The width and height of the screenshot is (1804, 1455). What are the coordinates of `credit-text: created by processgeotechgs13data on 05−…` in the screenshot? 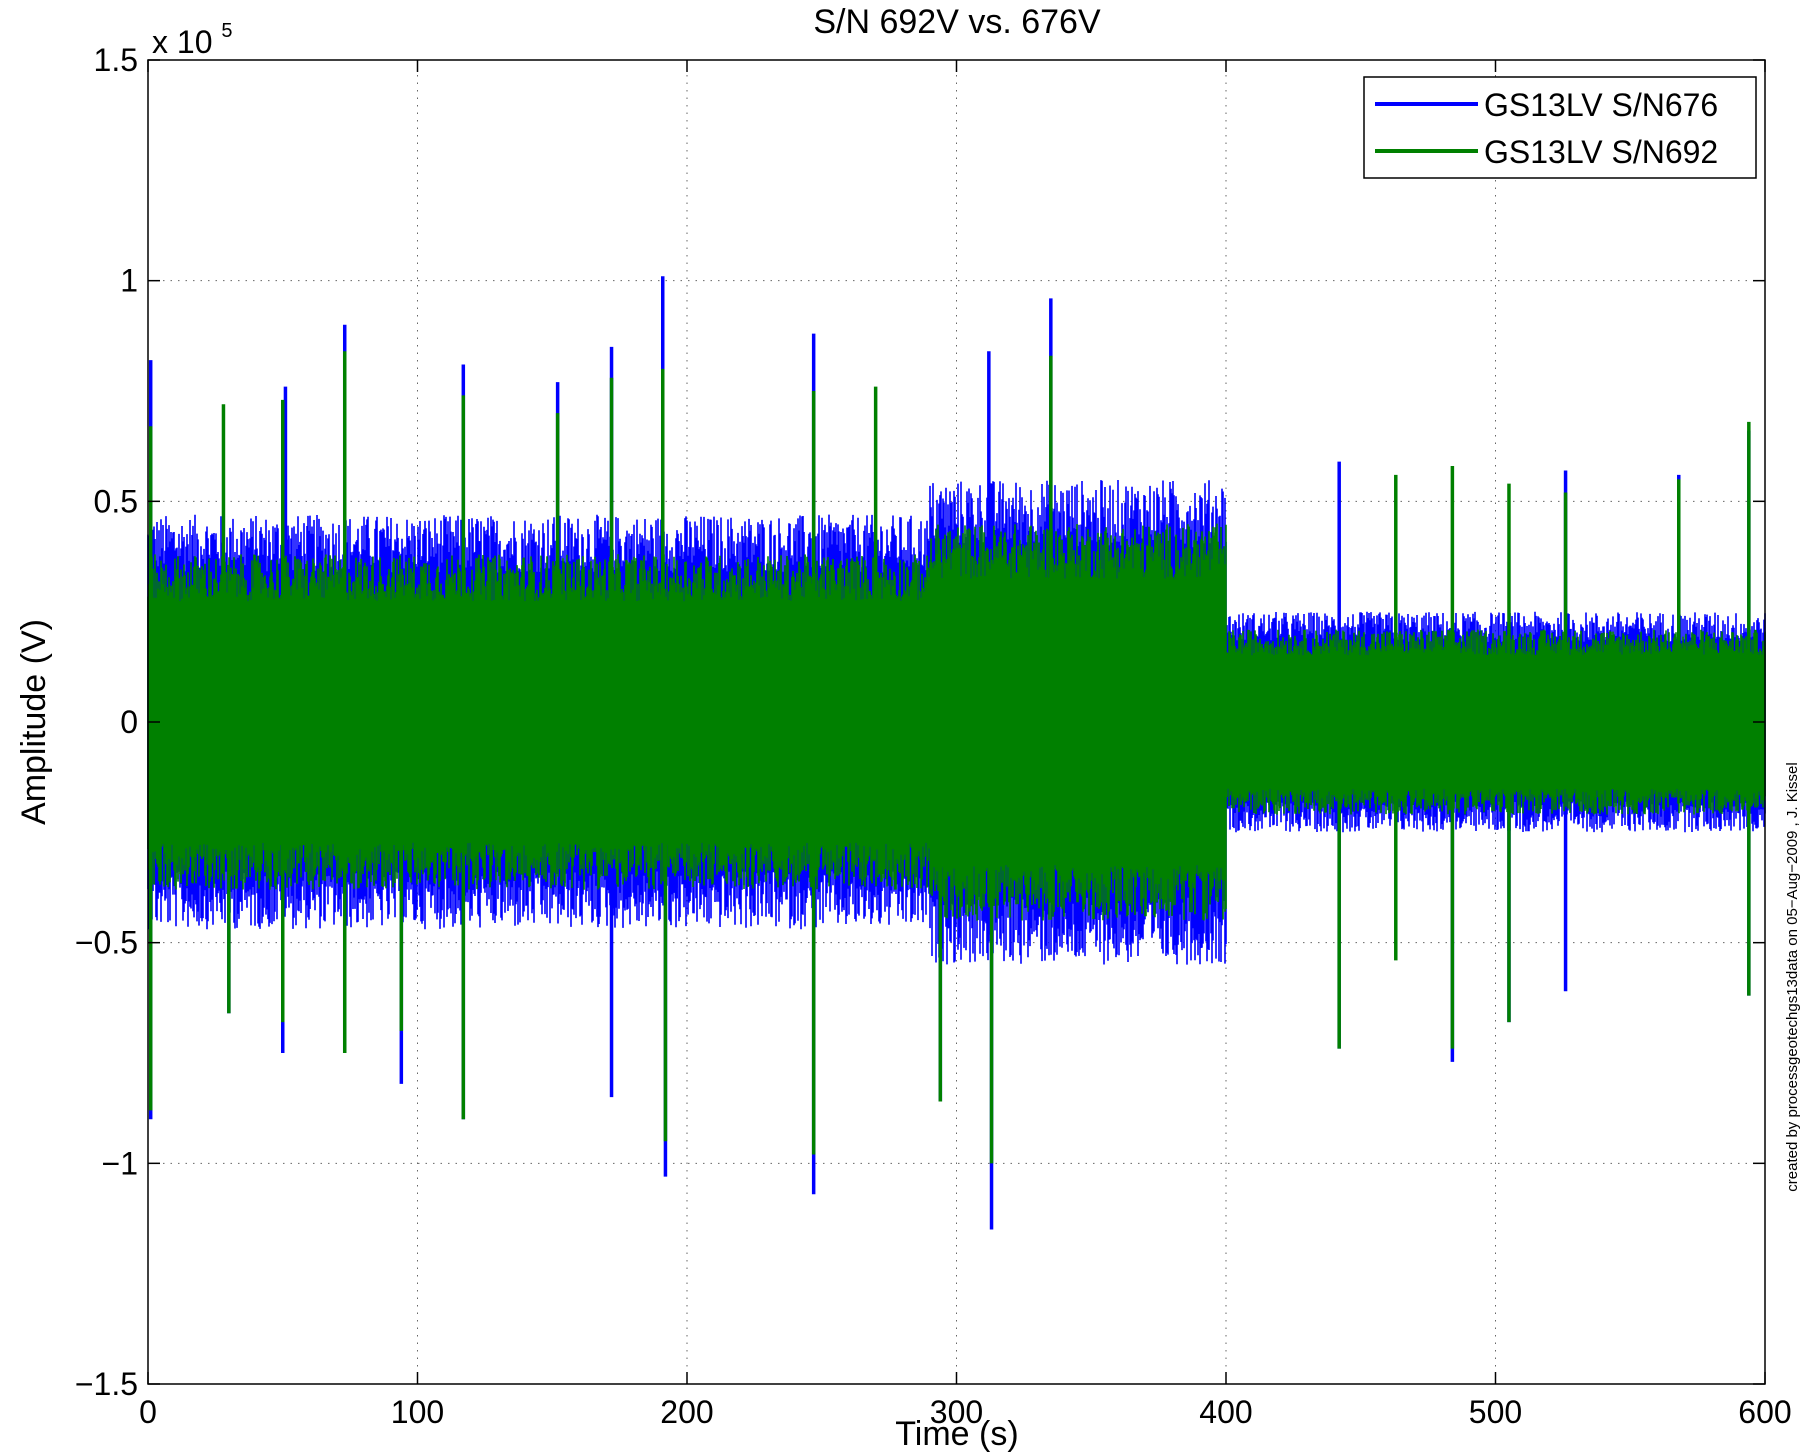 It's located at (1792, 976).